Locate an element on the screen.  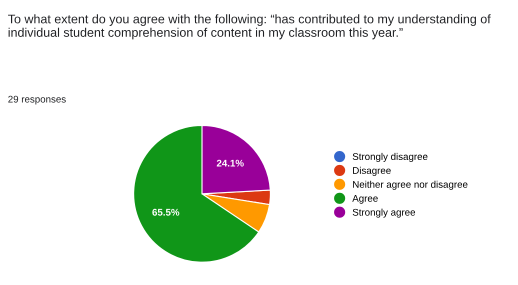
legend-label: Agree is located at coordinates (365, 199).